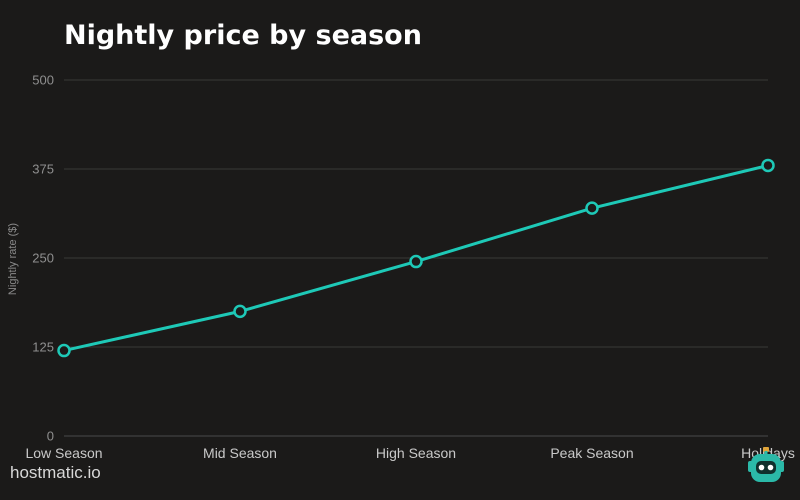 The image size is (800, 500). What do you see at coordinates (43, 80) in the screenshot?
I see `y-tick-label: 500` at bounding box center [43, 80].